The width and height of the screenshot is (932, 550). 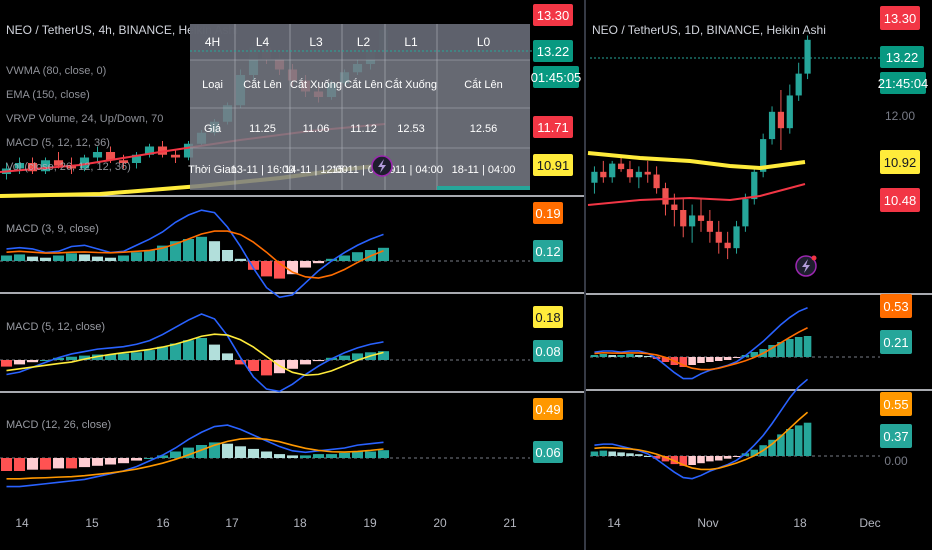 What do you see at coordinates (55, 327) in the screenshot?
I see `left-macd-title: MACD (5, 12, close)` at bounding box center [55, 327].